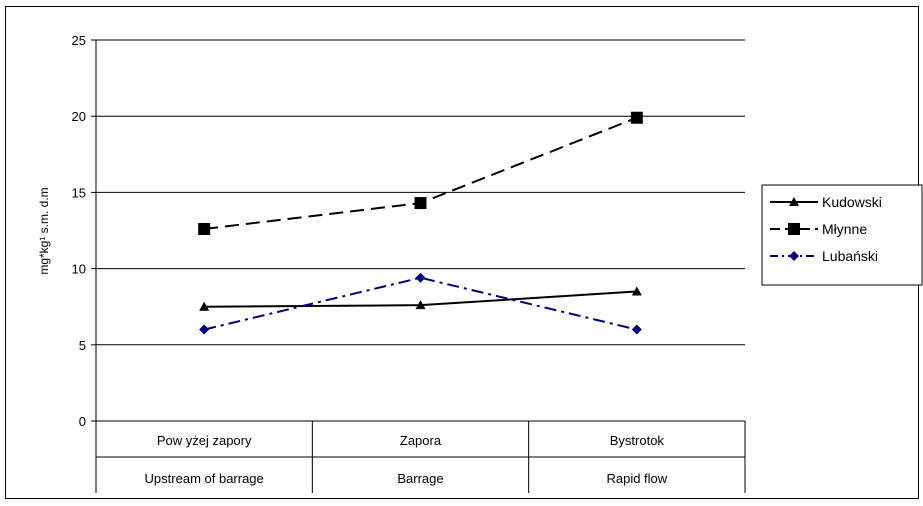  What do you see at coordinates (79, 192) in the screenshot?
I see `y-tick-label: 15` at bounding box center [79, 192].